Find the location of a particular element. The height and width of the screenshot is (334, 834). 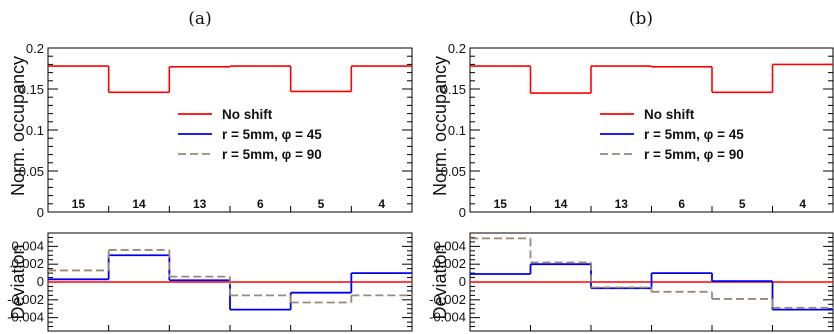

panel-title: (b) is located at coordinates (641, 19).